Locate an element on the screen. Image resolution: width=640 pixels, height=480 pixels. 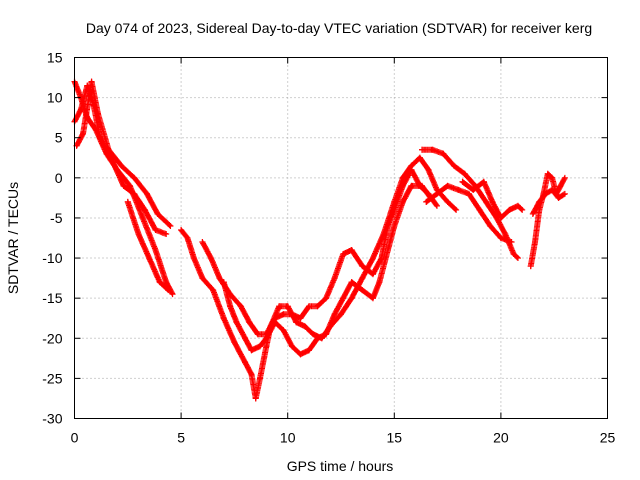
x-tick-label: 10 is located at coordinates (288, 438).